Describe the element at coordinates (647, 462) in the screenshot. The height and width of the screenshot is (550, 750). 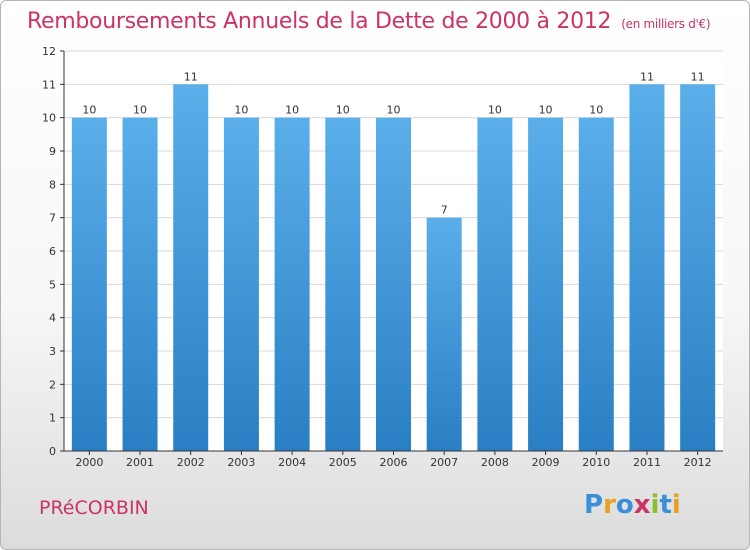
I see `x-tick-label: 2011` at that location.